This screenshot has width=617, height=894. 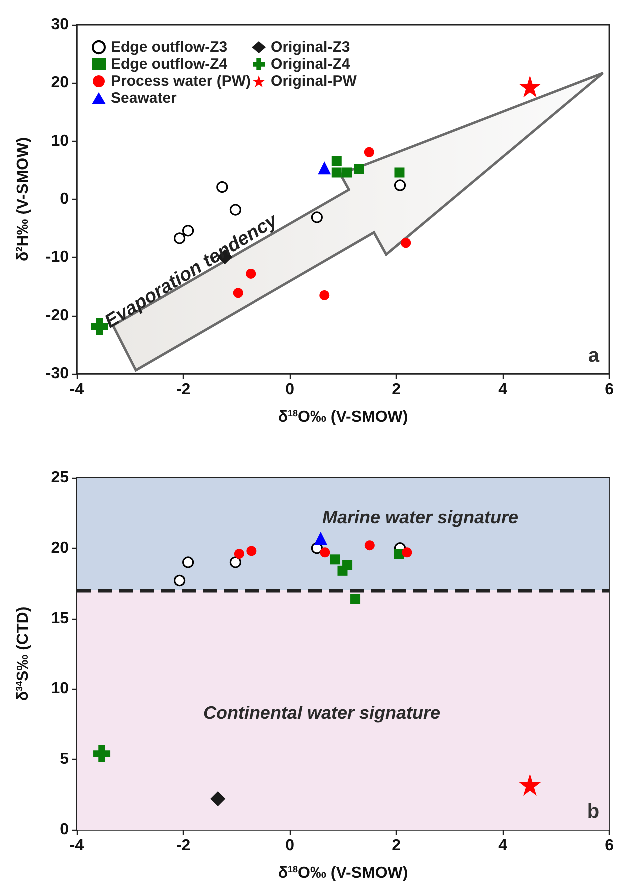 I want to click on legend-label: Original-PW, so click(x=314, y=81).